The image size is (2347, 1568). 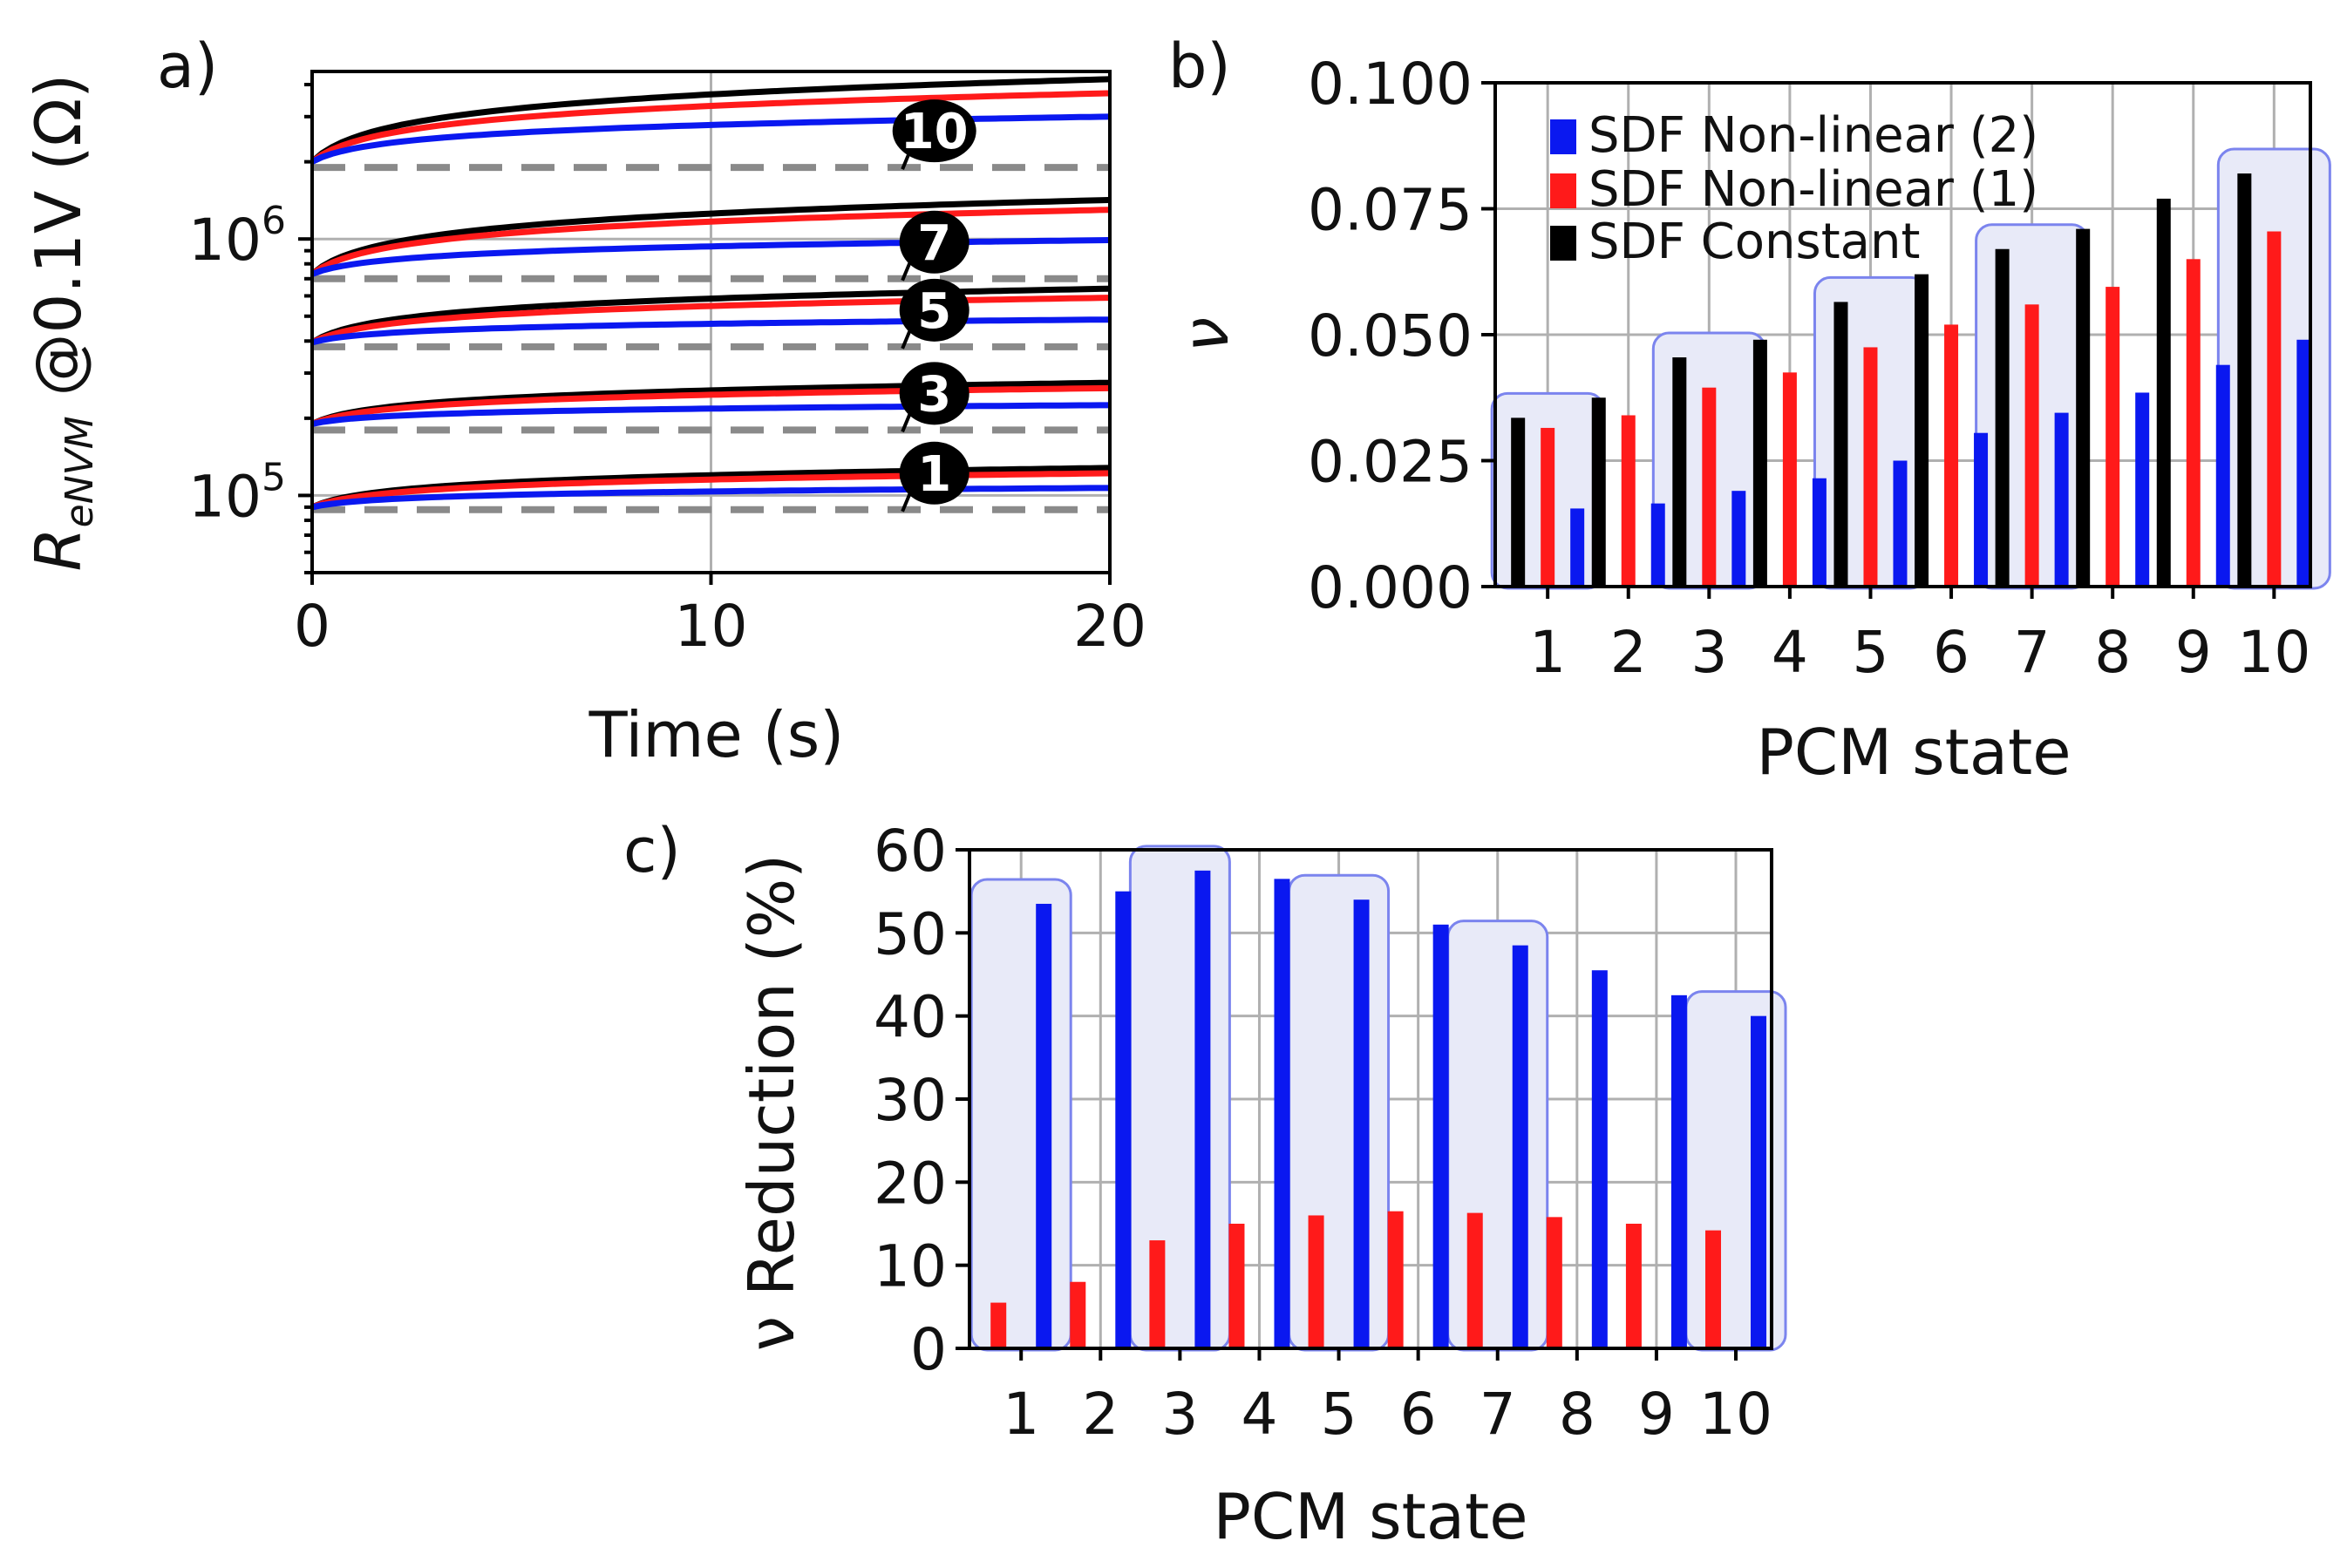 What do you see at coordinates (1100, 1414) in the screenshot?
I see `panel-c-xtick-label: 2` at bounding box center [1100, 1414].